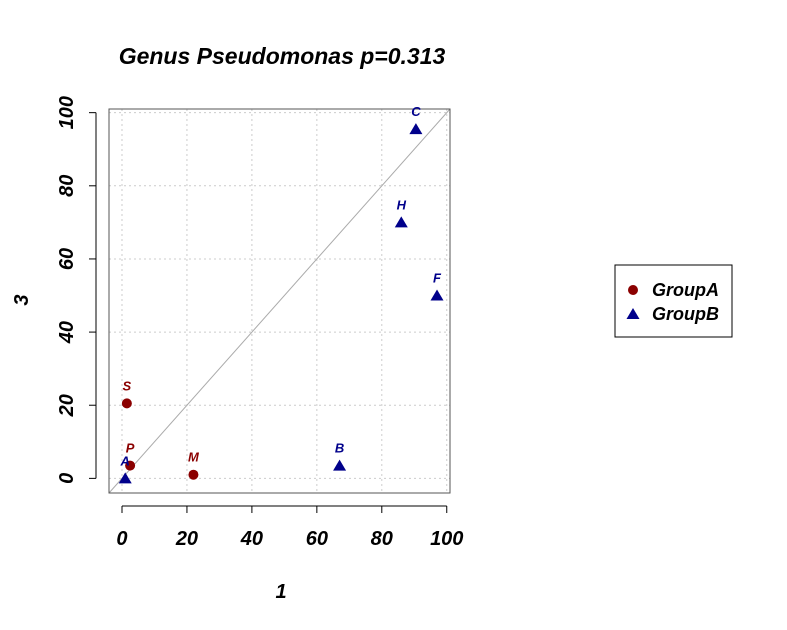 The width and height of the screenshot is (787, 630). What do you see at coordinates (402, 204) in the screenshot?
I see `data-point-label: H` at bounding box center [402, 204].